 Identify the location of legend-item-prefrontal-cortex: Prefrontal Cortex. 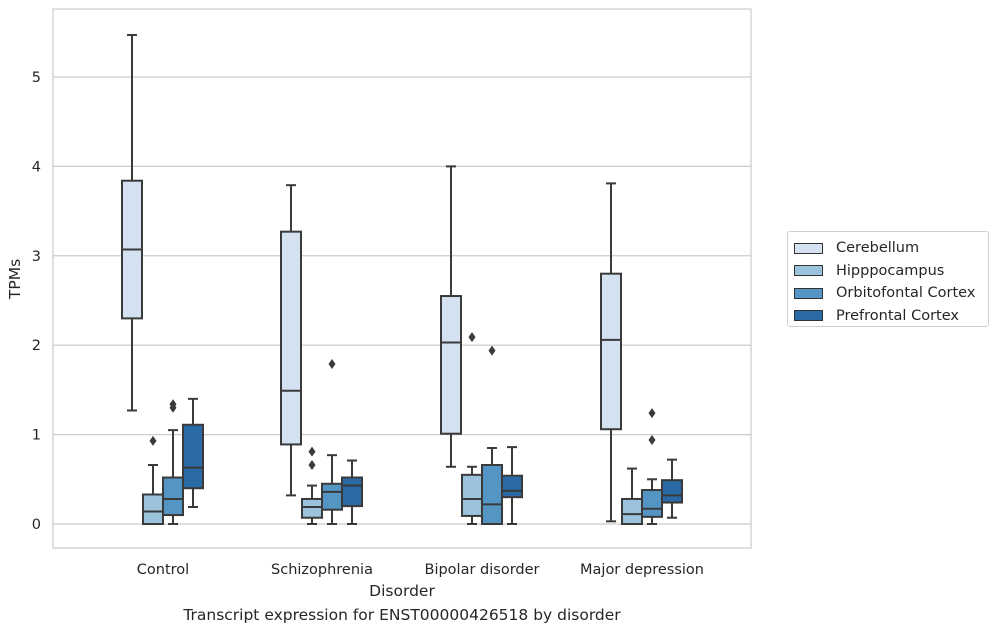
(891, 316).